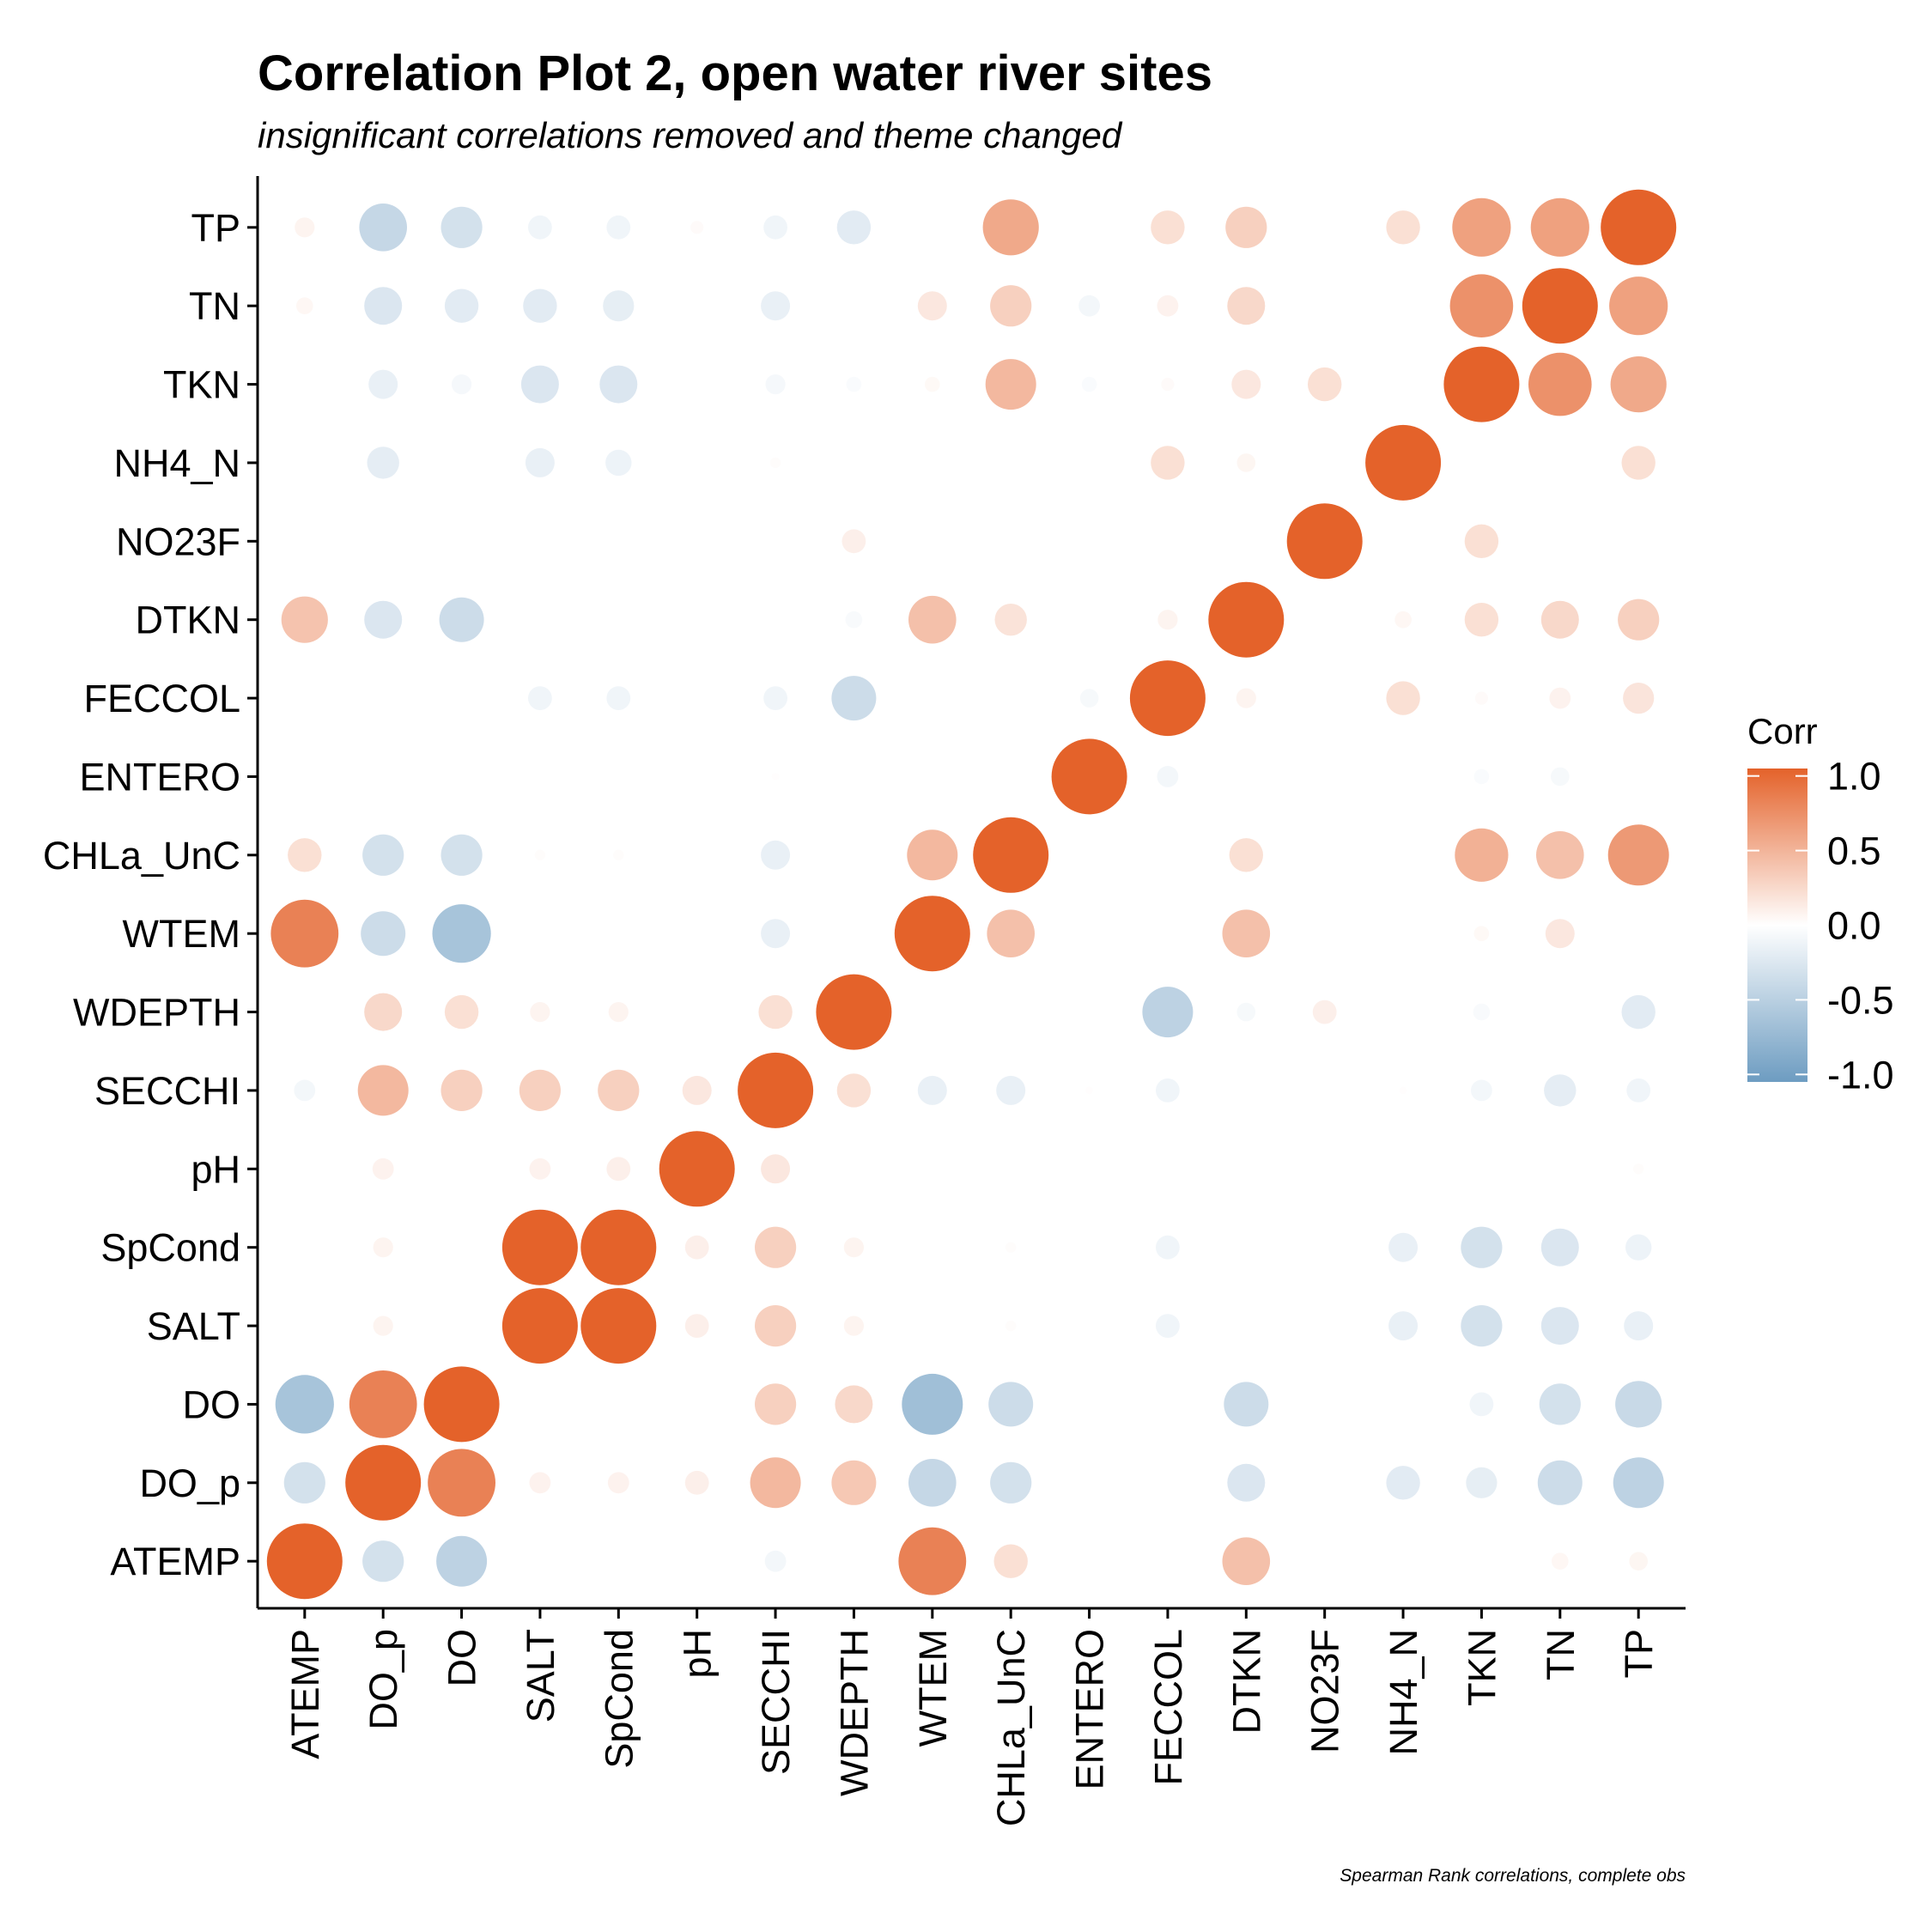  Describe the element at coordinates (1481, 541) in the screenshot. I see `corr-circle-NO23F-TKN` at that location.